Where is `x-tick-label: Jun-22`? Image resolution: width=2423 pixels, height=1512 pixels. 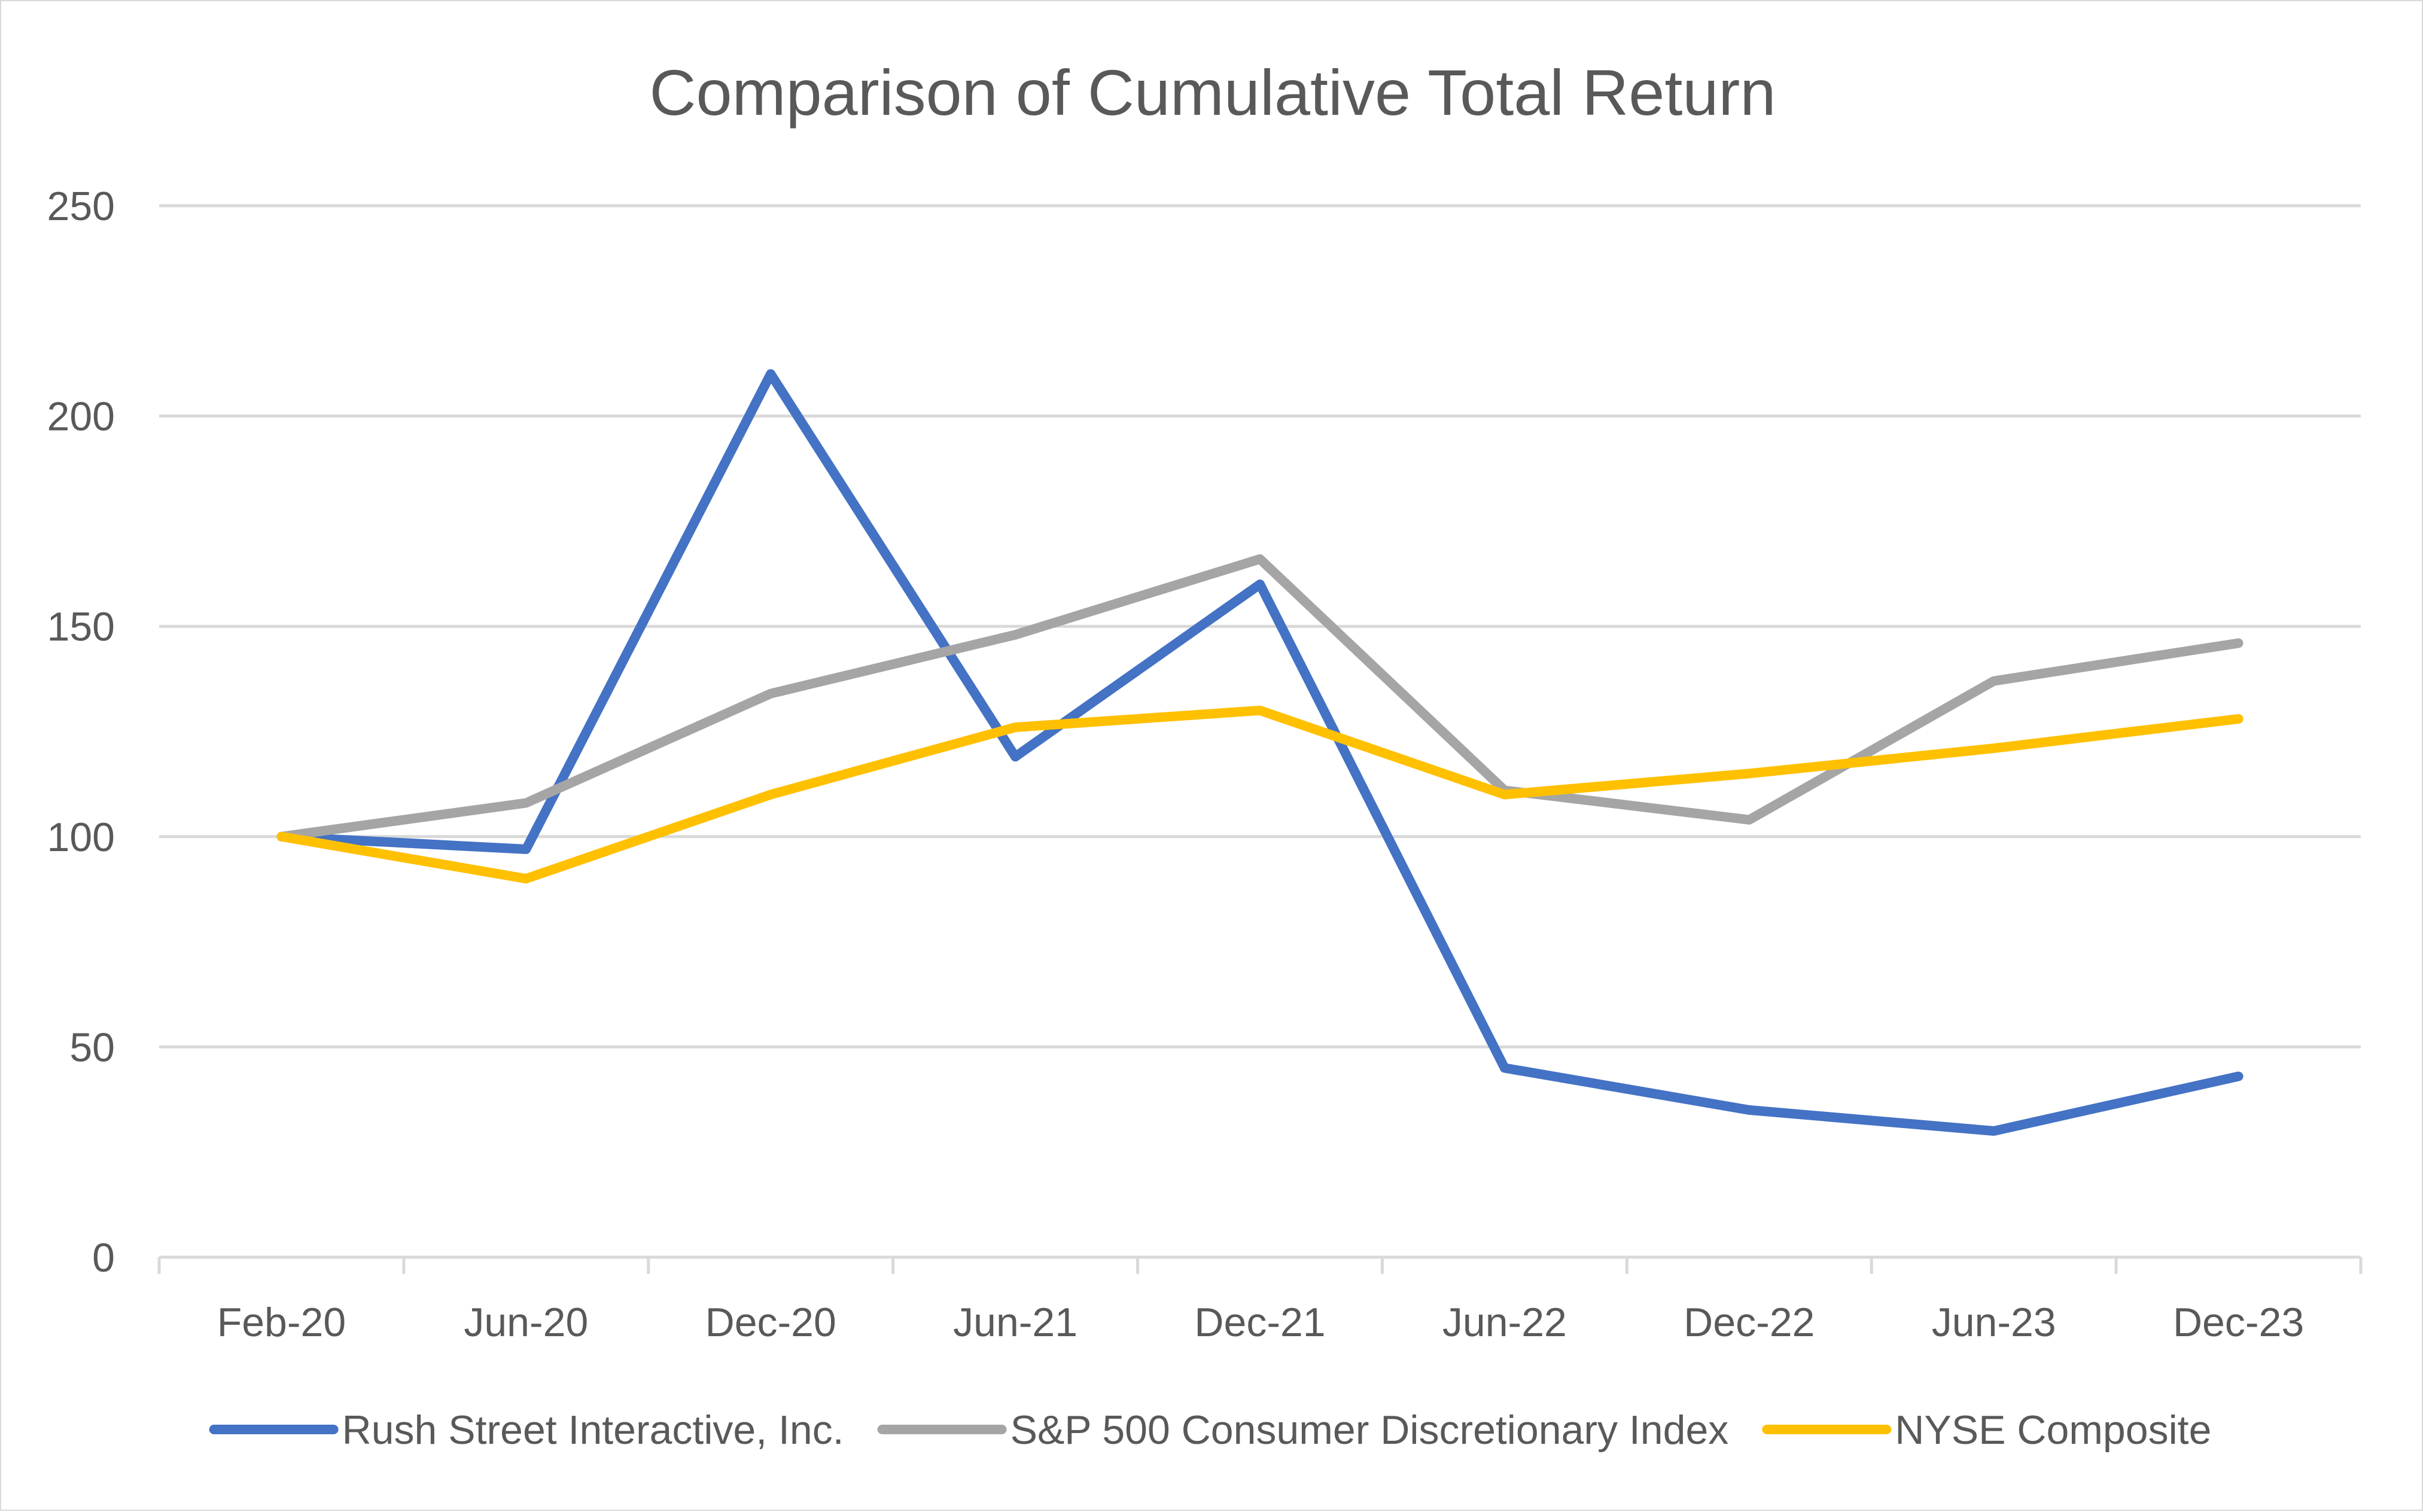
x-tick-label: Jun-22 is located at coordinates (1504, 1322).